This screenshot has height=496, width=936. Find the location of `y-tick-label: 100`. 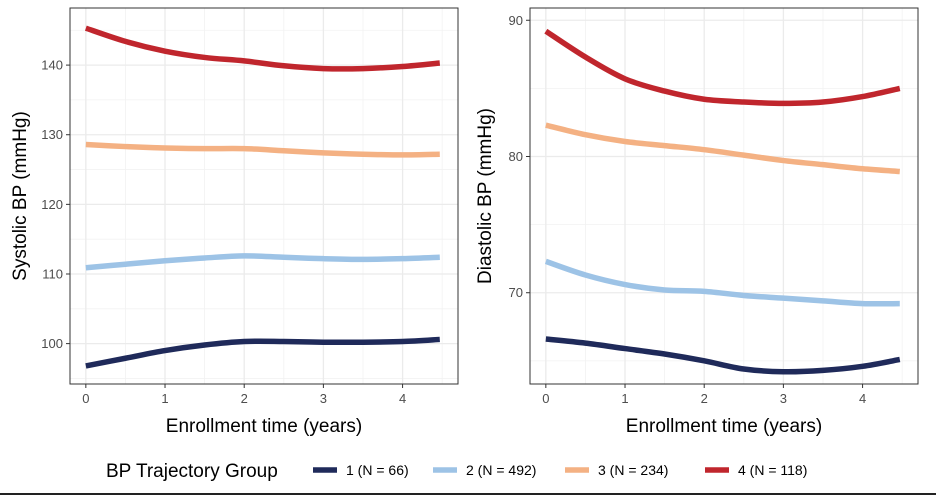

y-tick-label: 100 is located at coordinates (52, 343).